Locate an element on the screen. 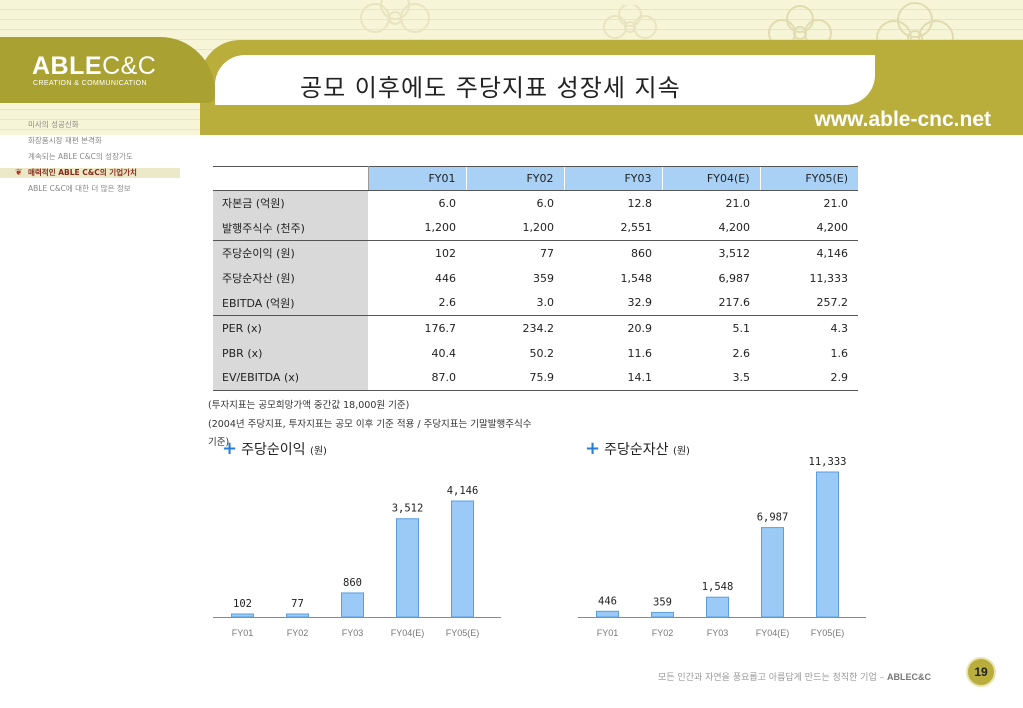 This screenshot has width=1023, height=708. sidebar-item-growth: 계속되는 ABLE C&C의 성장가도 is located at coordinates (80, 156).